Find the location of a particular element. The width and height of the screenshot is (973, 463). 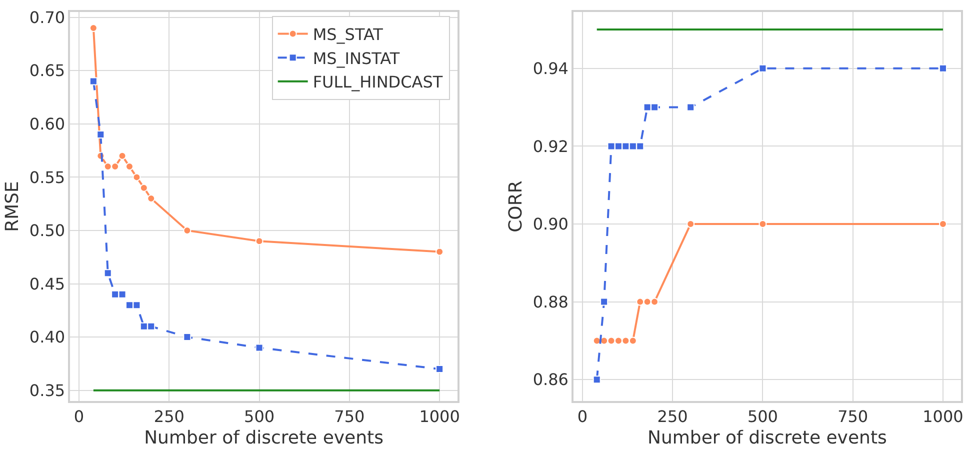

y-tick-label: 0.55 is located at coordinates (47, 177).